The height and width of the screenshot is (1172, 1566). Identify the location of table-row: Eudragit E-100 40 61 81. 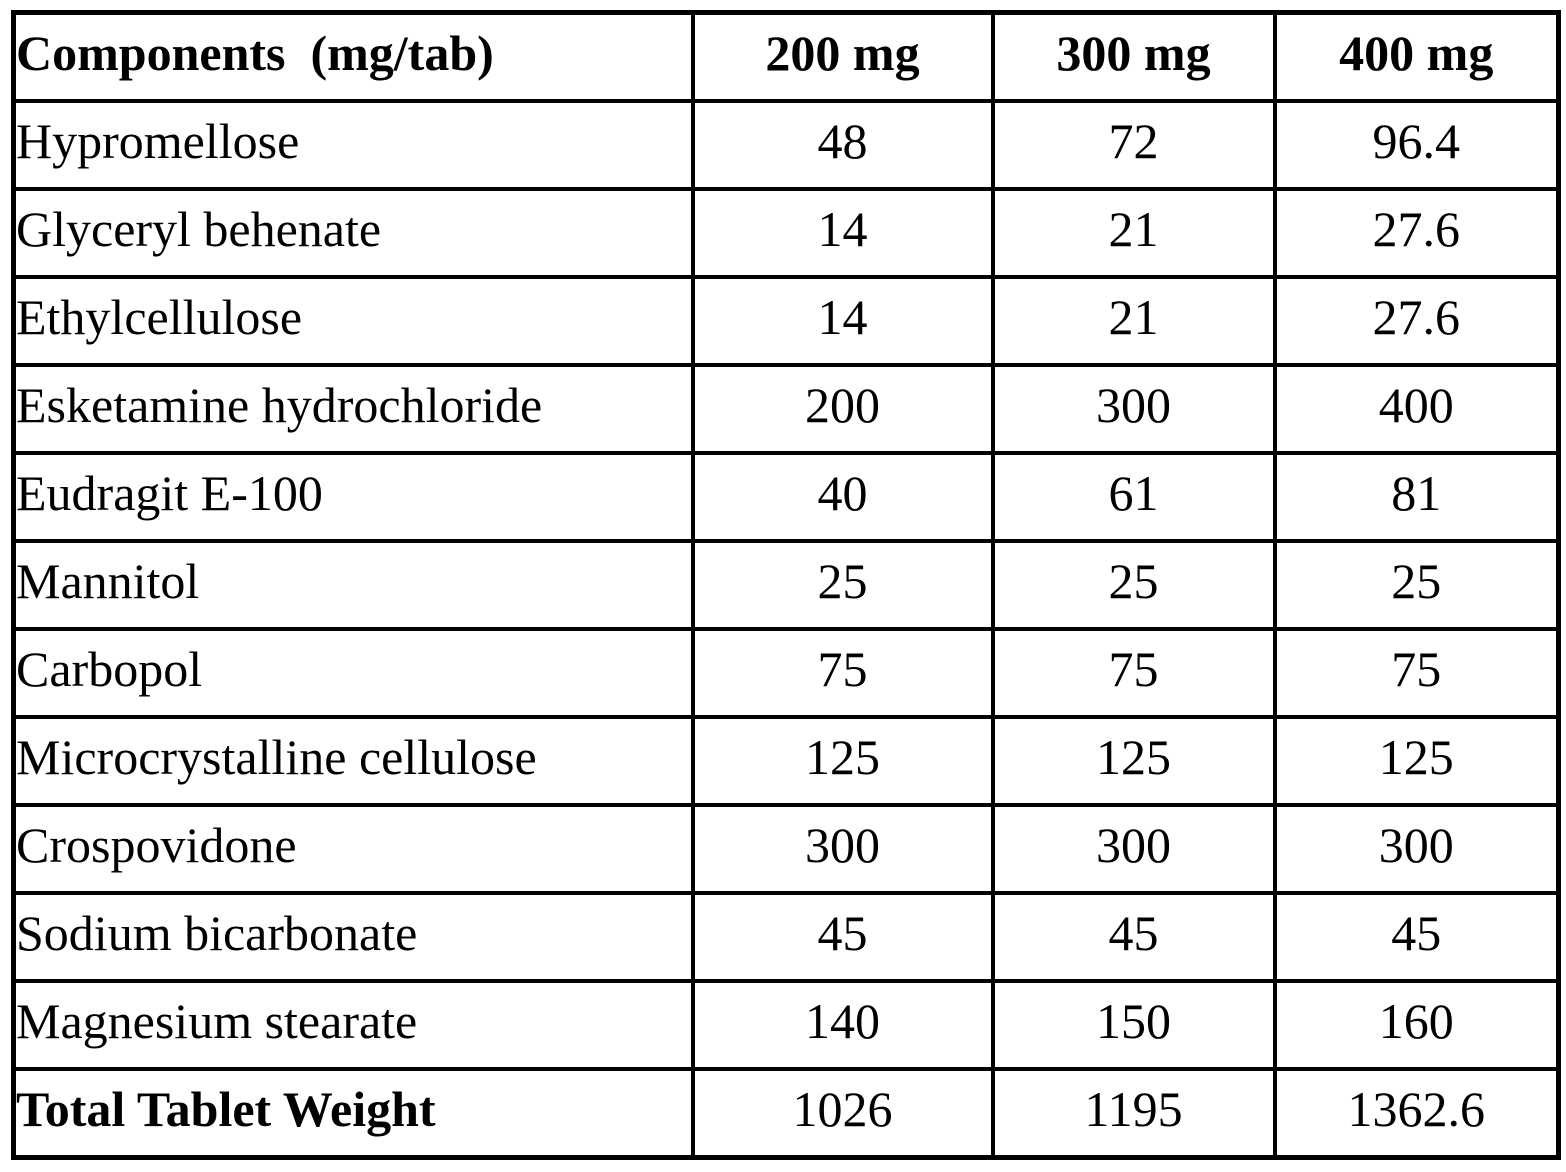
(786, 497).